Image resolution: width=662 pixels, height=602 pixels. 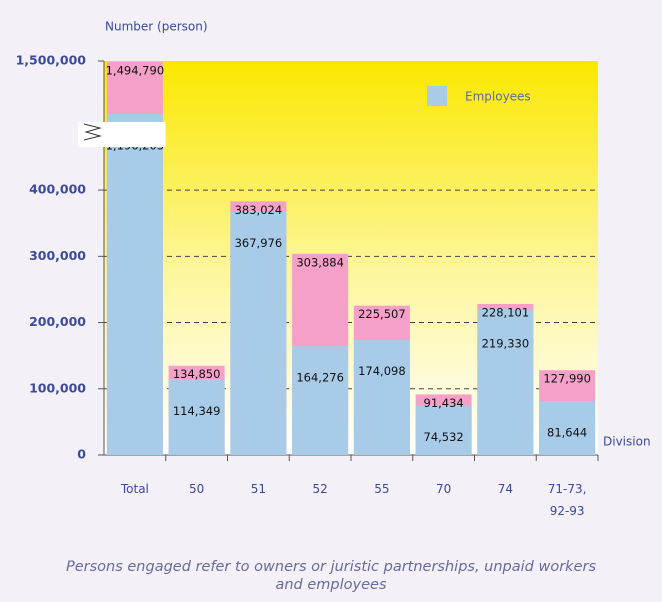 What do you see at coordinates (196, 489) in the screenshot?
I see `x-tick-label: 50` at bounding box center [196, 489].